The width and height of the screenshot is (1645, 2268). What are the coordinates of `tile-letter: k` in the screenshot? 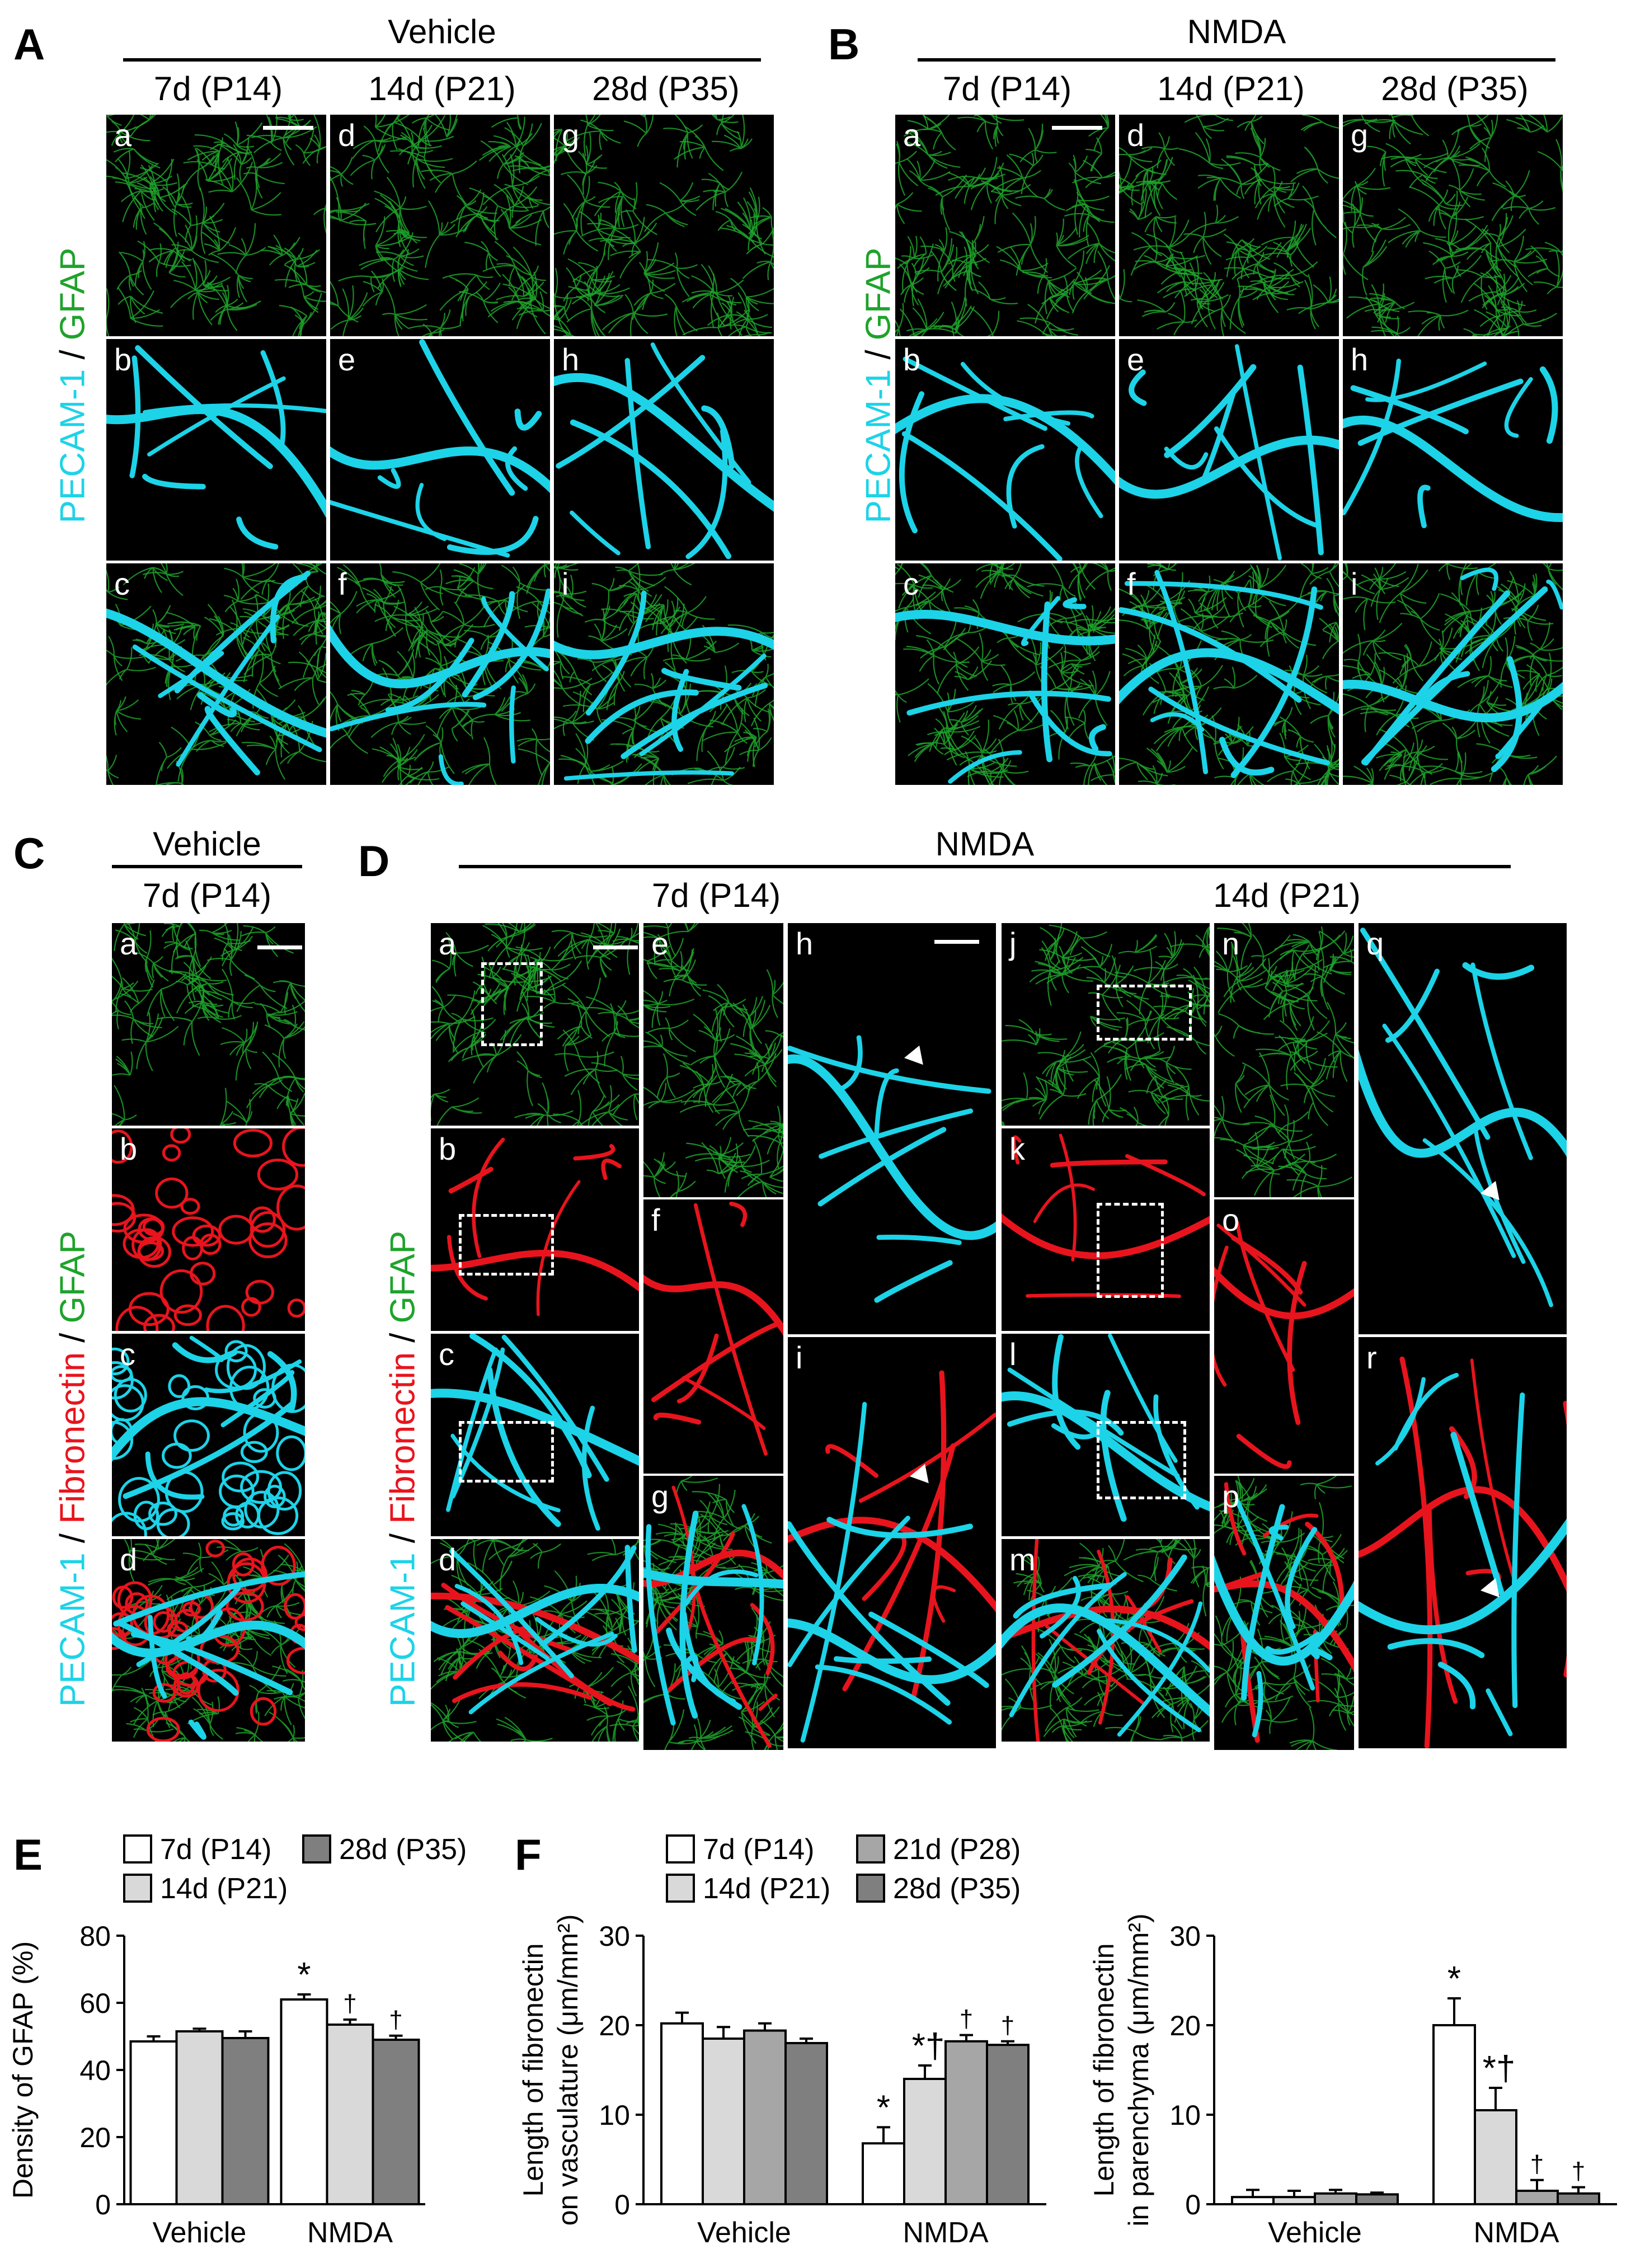 It's located at (1017, 1148).